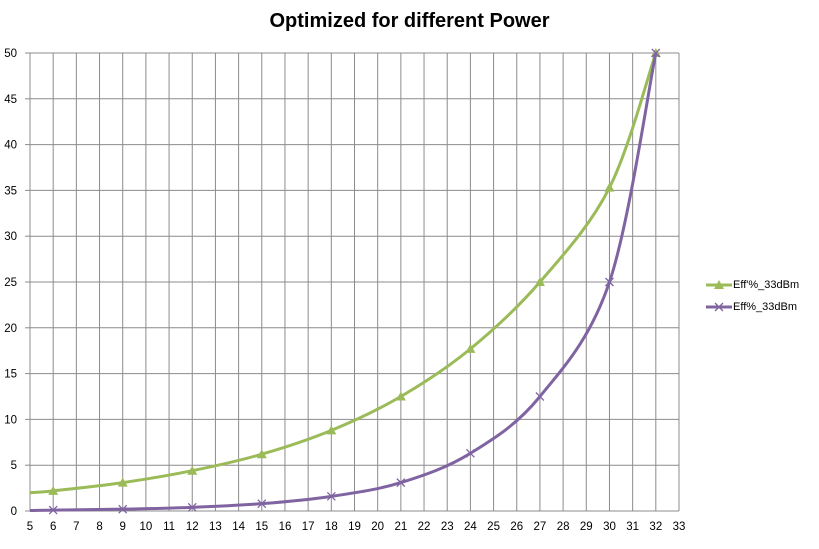 The image size is (819, 549). Describe the element at coordinates (400, 527) in the screenshot. I see `x-tick-label: 21` at that location.